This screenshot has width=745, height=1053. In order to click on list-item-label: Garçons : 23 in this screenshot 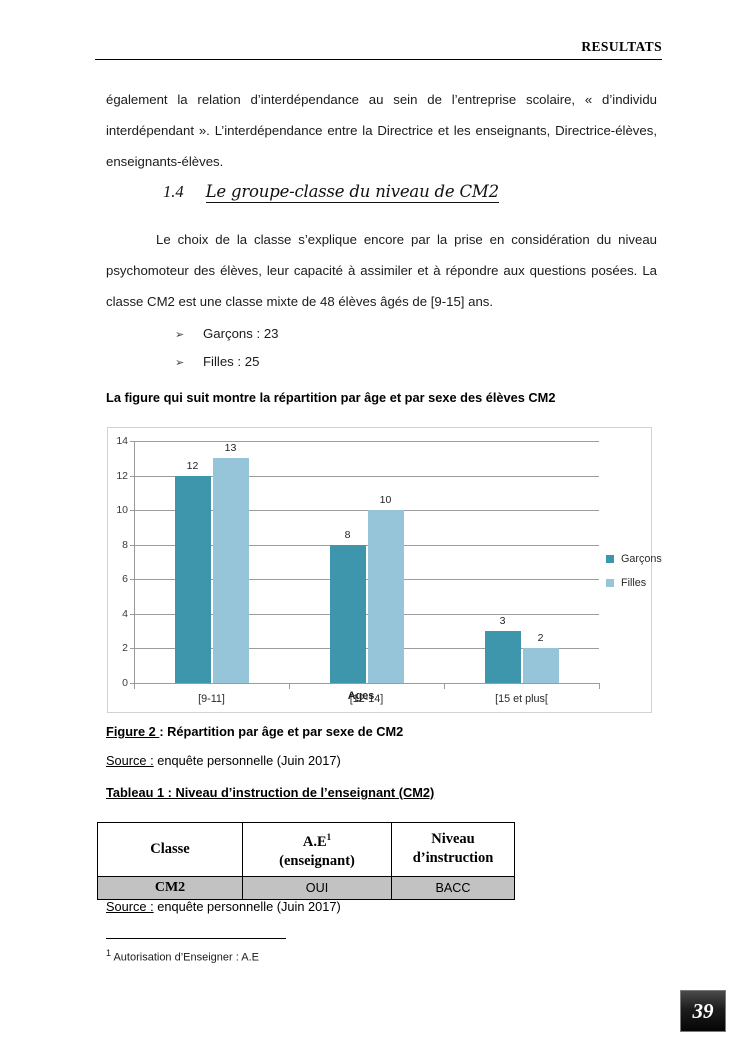, I will do `click(241, 333)`.